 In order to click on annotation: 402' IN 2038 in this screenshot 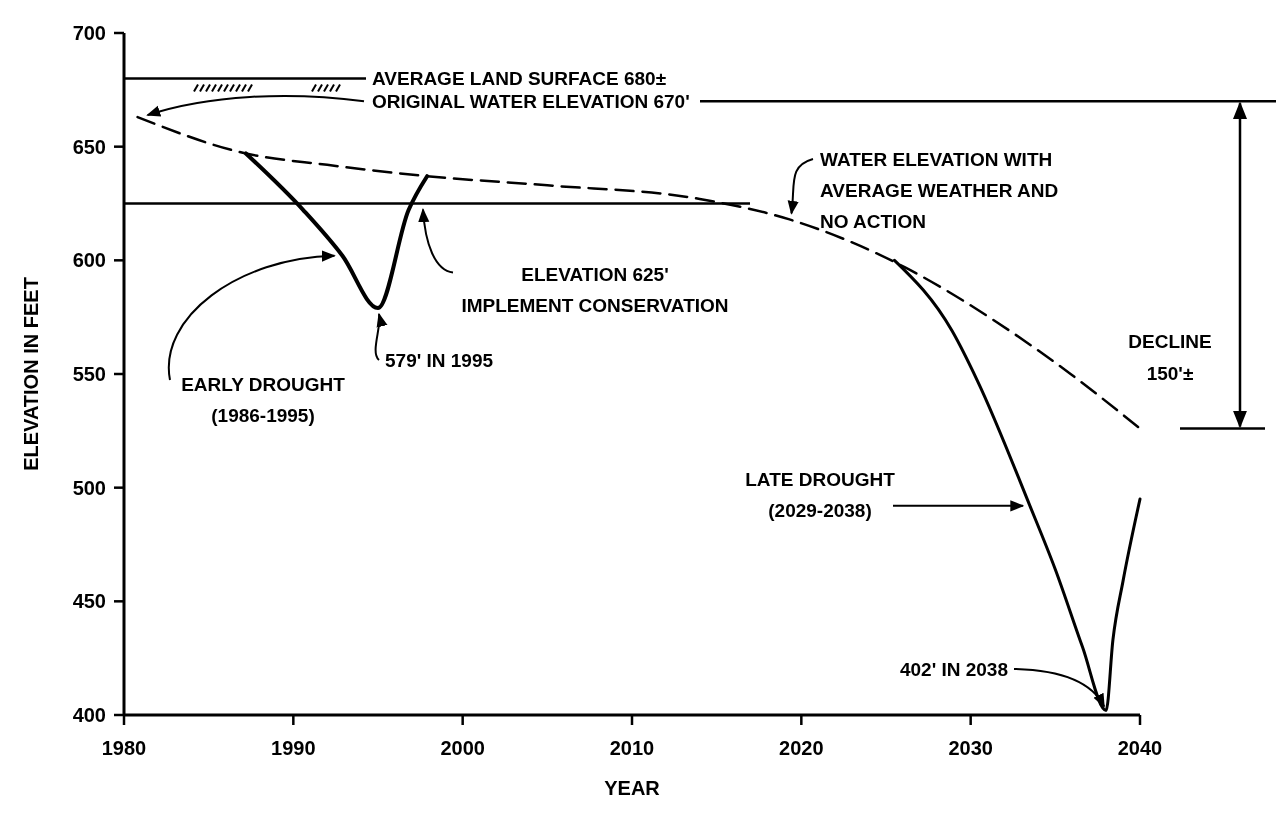, I will do `click(953, 669)`.